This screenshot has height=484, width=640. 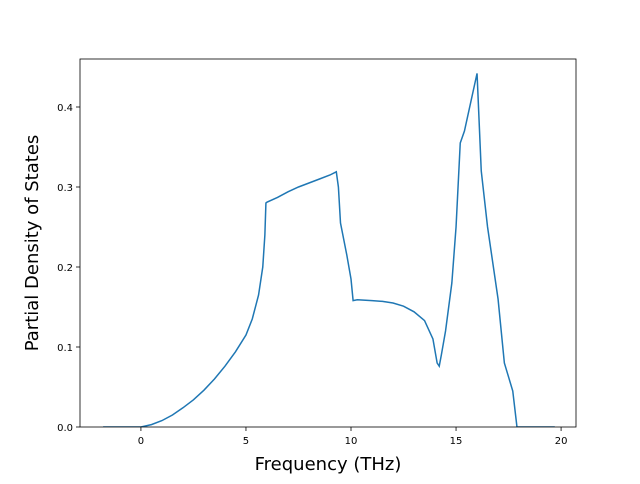 What do you see at coordinates (65, 268) in the screenshot?
I see `y-tick-label: 0.2` at bounding box center [65, 268].